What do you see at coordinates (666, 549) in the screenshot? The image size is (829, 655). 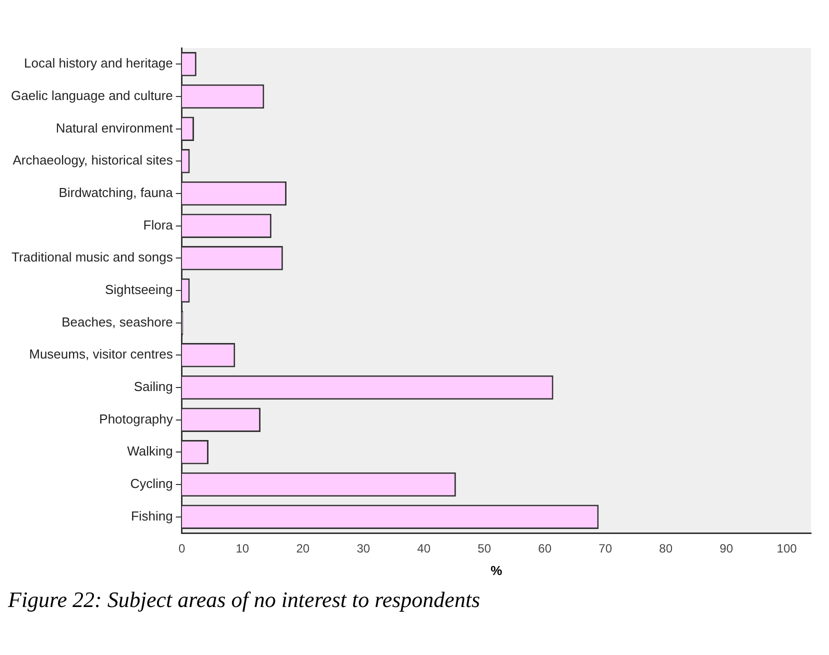 I see `x-tick-label: 80` at bounding box center [666, 549].